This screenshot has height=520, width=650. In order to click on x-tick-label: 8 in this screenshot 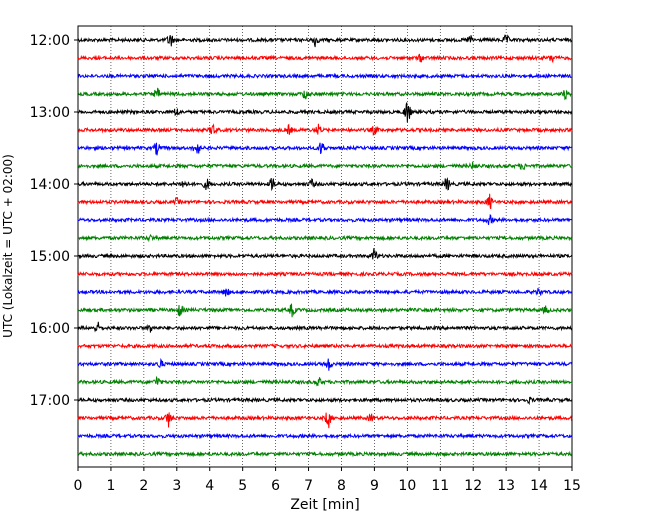, I will do `click(341, 486)`.